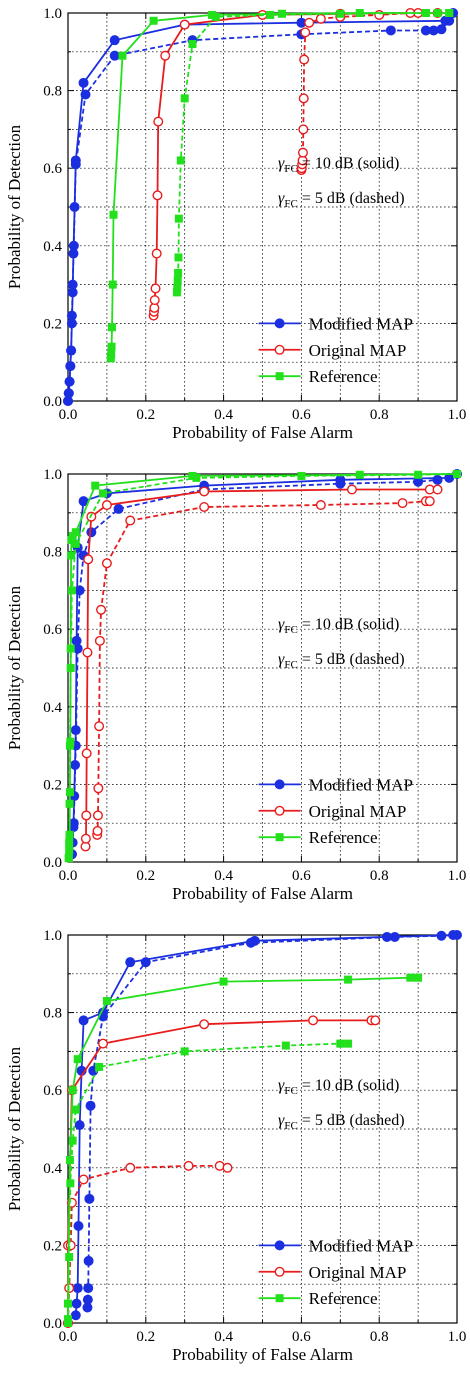  Describe the element at coordinates (52, 475) in the screenshot. I see `y-tick-label: 1.0` at that location.